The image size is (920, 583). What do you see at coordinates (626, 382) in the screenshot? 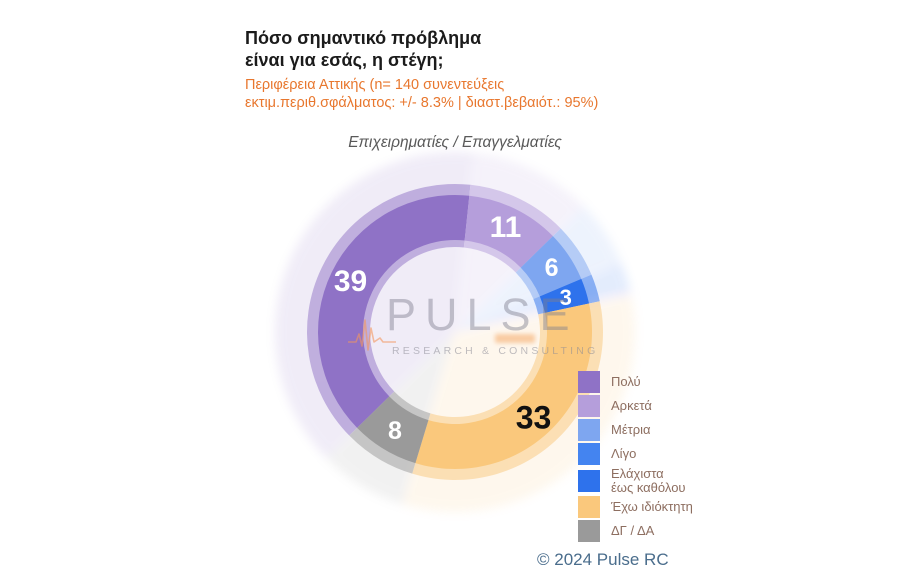
I see `legend-label-0: Πολύ` at bounding box center [626, 382].